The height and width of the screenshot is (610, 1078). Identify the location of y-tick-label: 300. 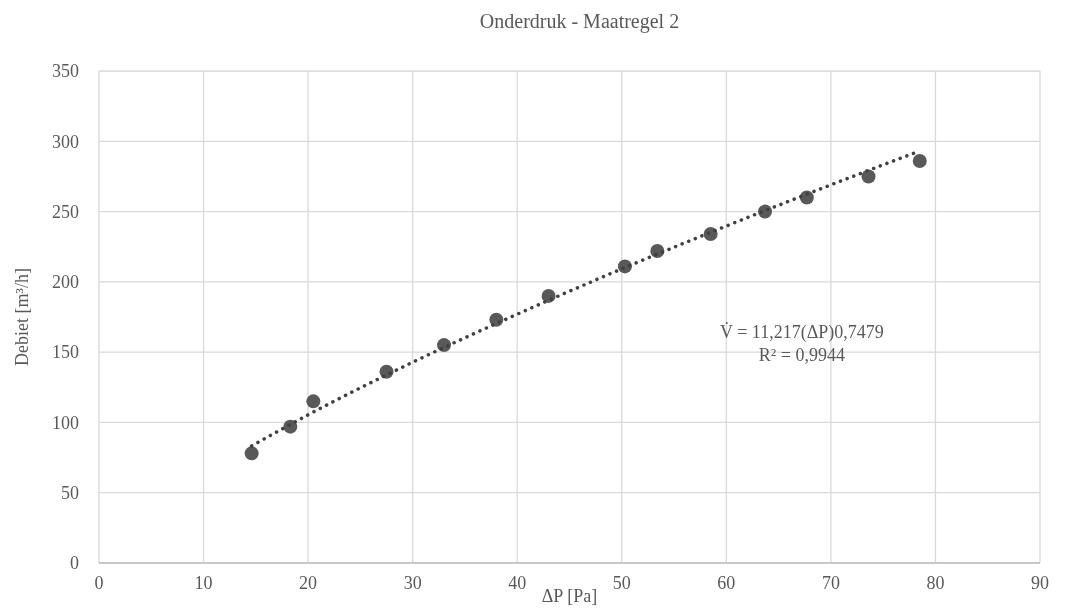
(65, 141).